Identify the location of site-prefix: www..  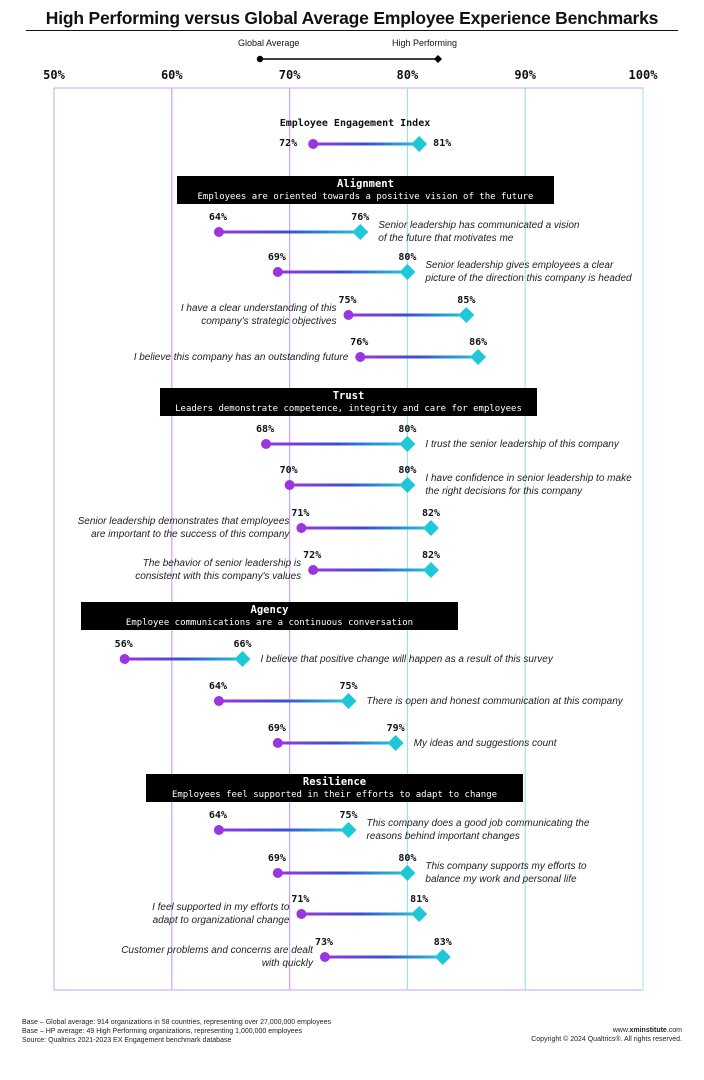
(621, 1030).